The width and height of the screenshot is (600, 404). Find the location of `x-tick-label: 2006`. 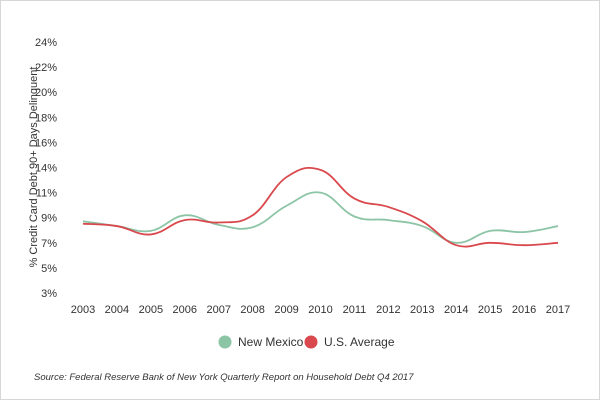

x-tick-label: 2006 is located at coordinates (185, 310).